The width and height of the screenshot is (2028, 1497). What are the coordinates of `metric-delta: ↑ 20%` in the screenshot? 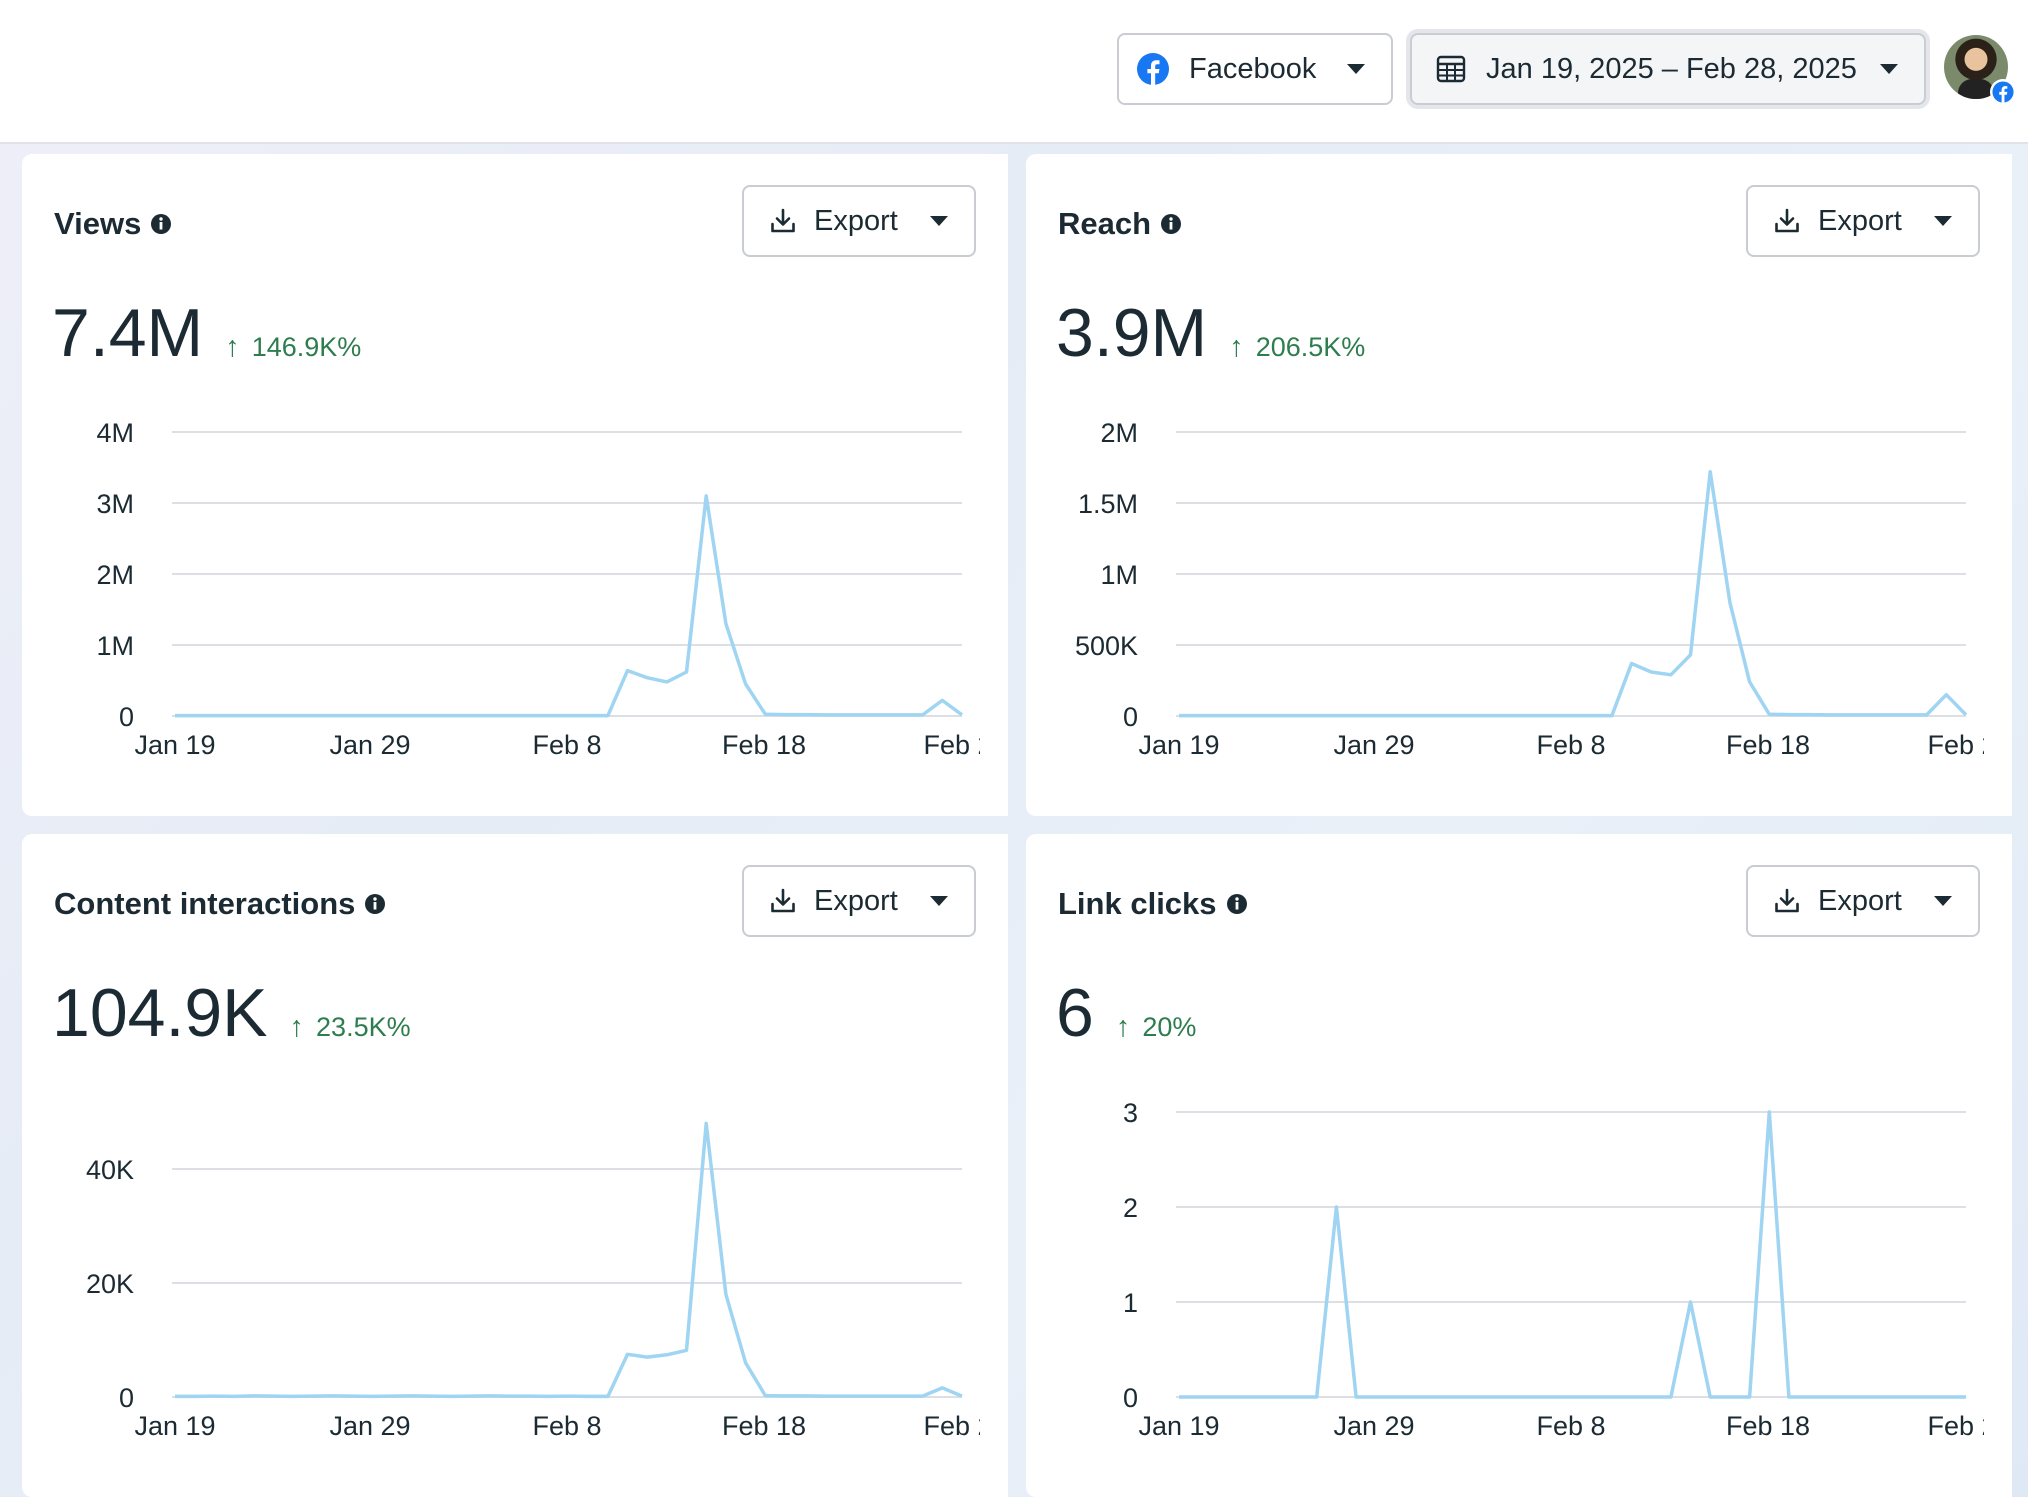 It's located at (1156, 1027).